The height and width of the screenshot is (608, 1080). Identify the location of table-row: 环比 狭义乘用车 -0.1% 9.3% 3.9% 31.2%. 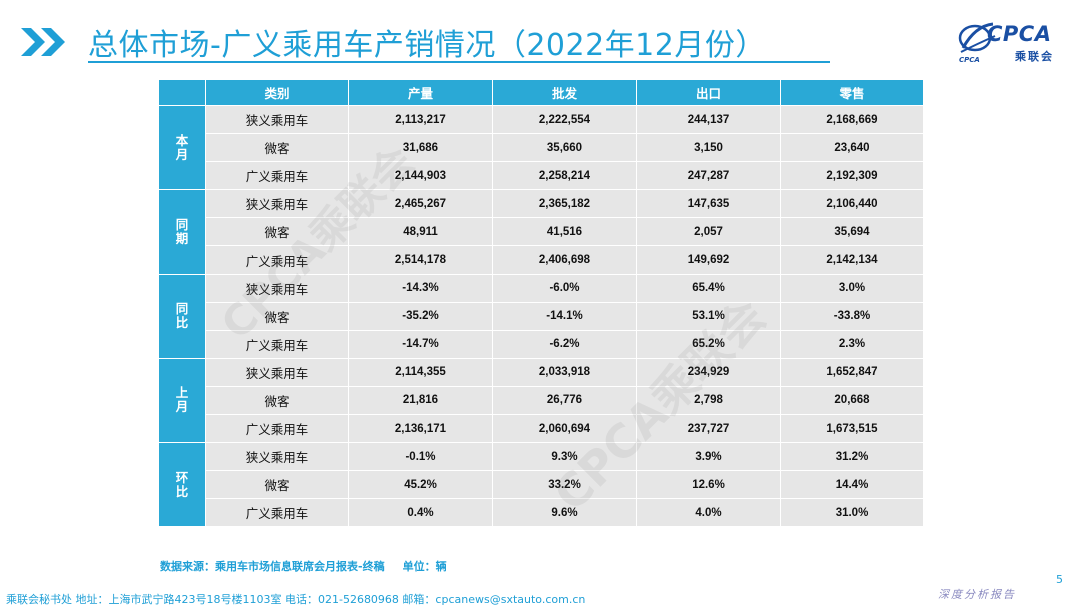
(541, 485).